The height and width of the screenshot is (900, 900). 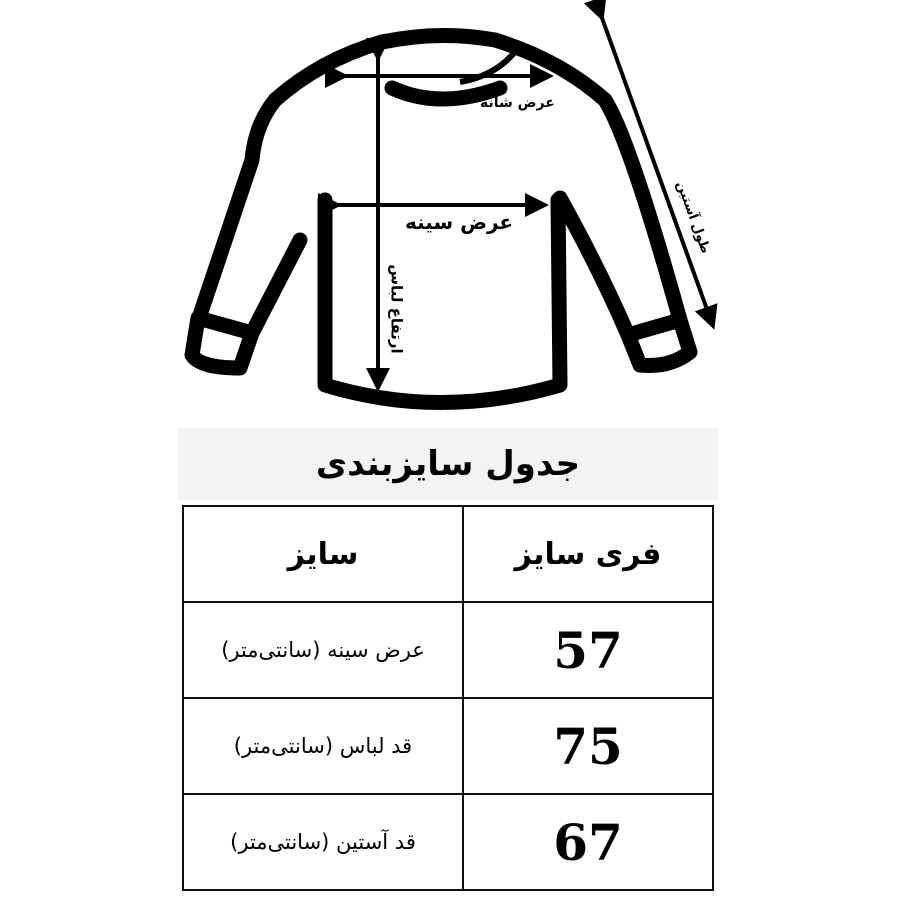 I want to click on table-header-row: سایز فری سایز, so click(x=448, y=554).